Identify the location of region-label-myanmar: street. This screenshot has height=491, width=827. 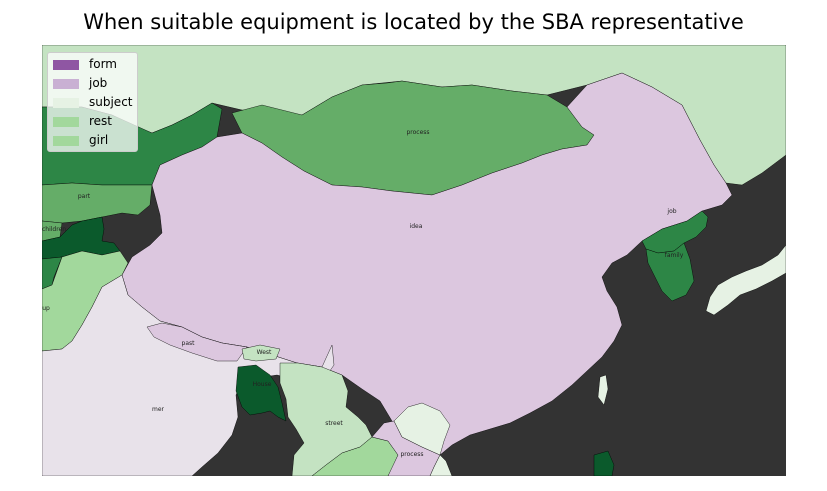
(334, 423).